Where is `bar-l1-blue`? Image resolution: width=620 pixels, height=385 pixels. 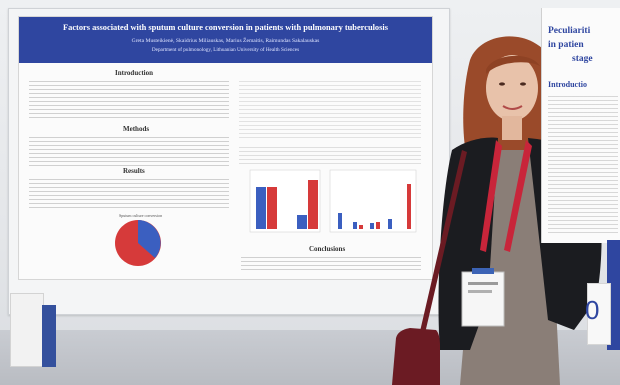
bar-l1-blue is located at coordinates (261, 208).